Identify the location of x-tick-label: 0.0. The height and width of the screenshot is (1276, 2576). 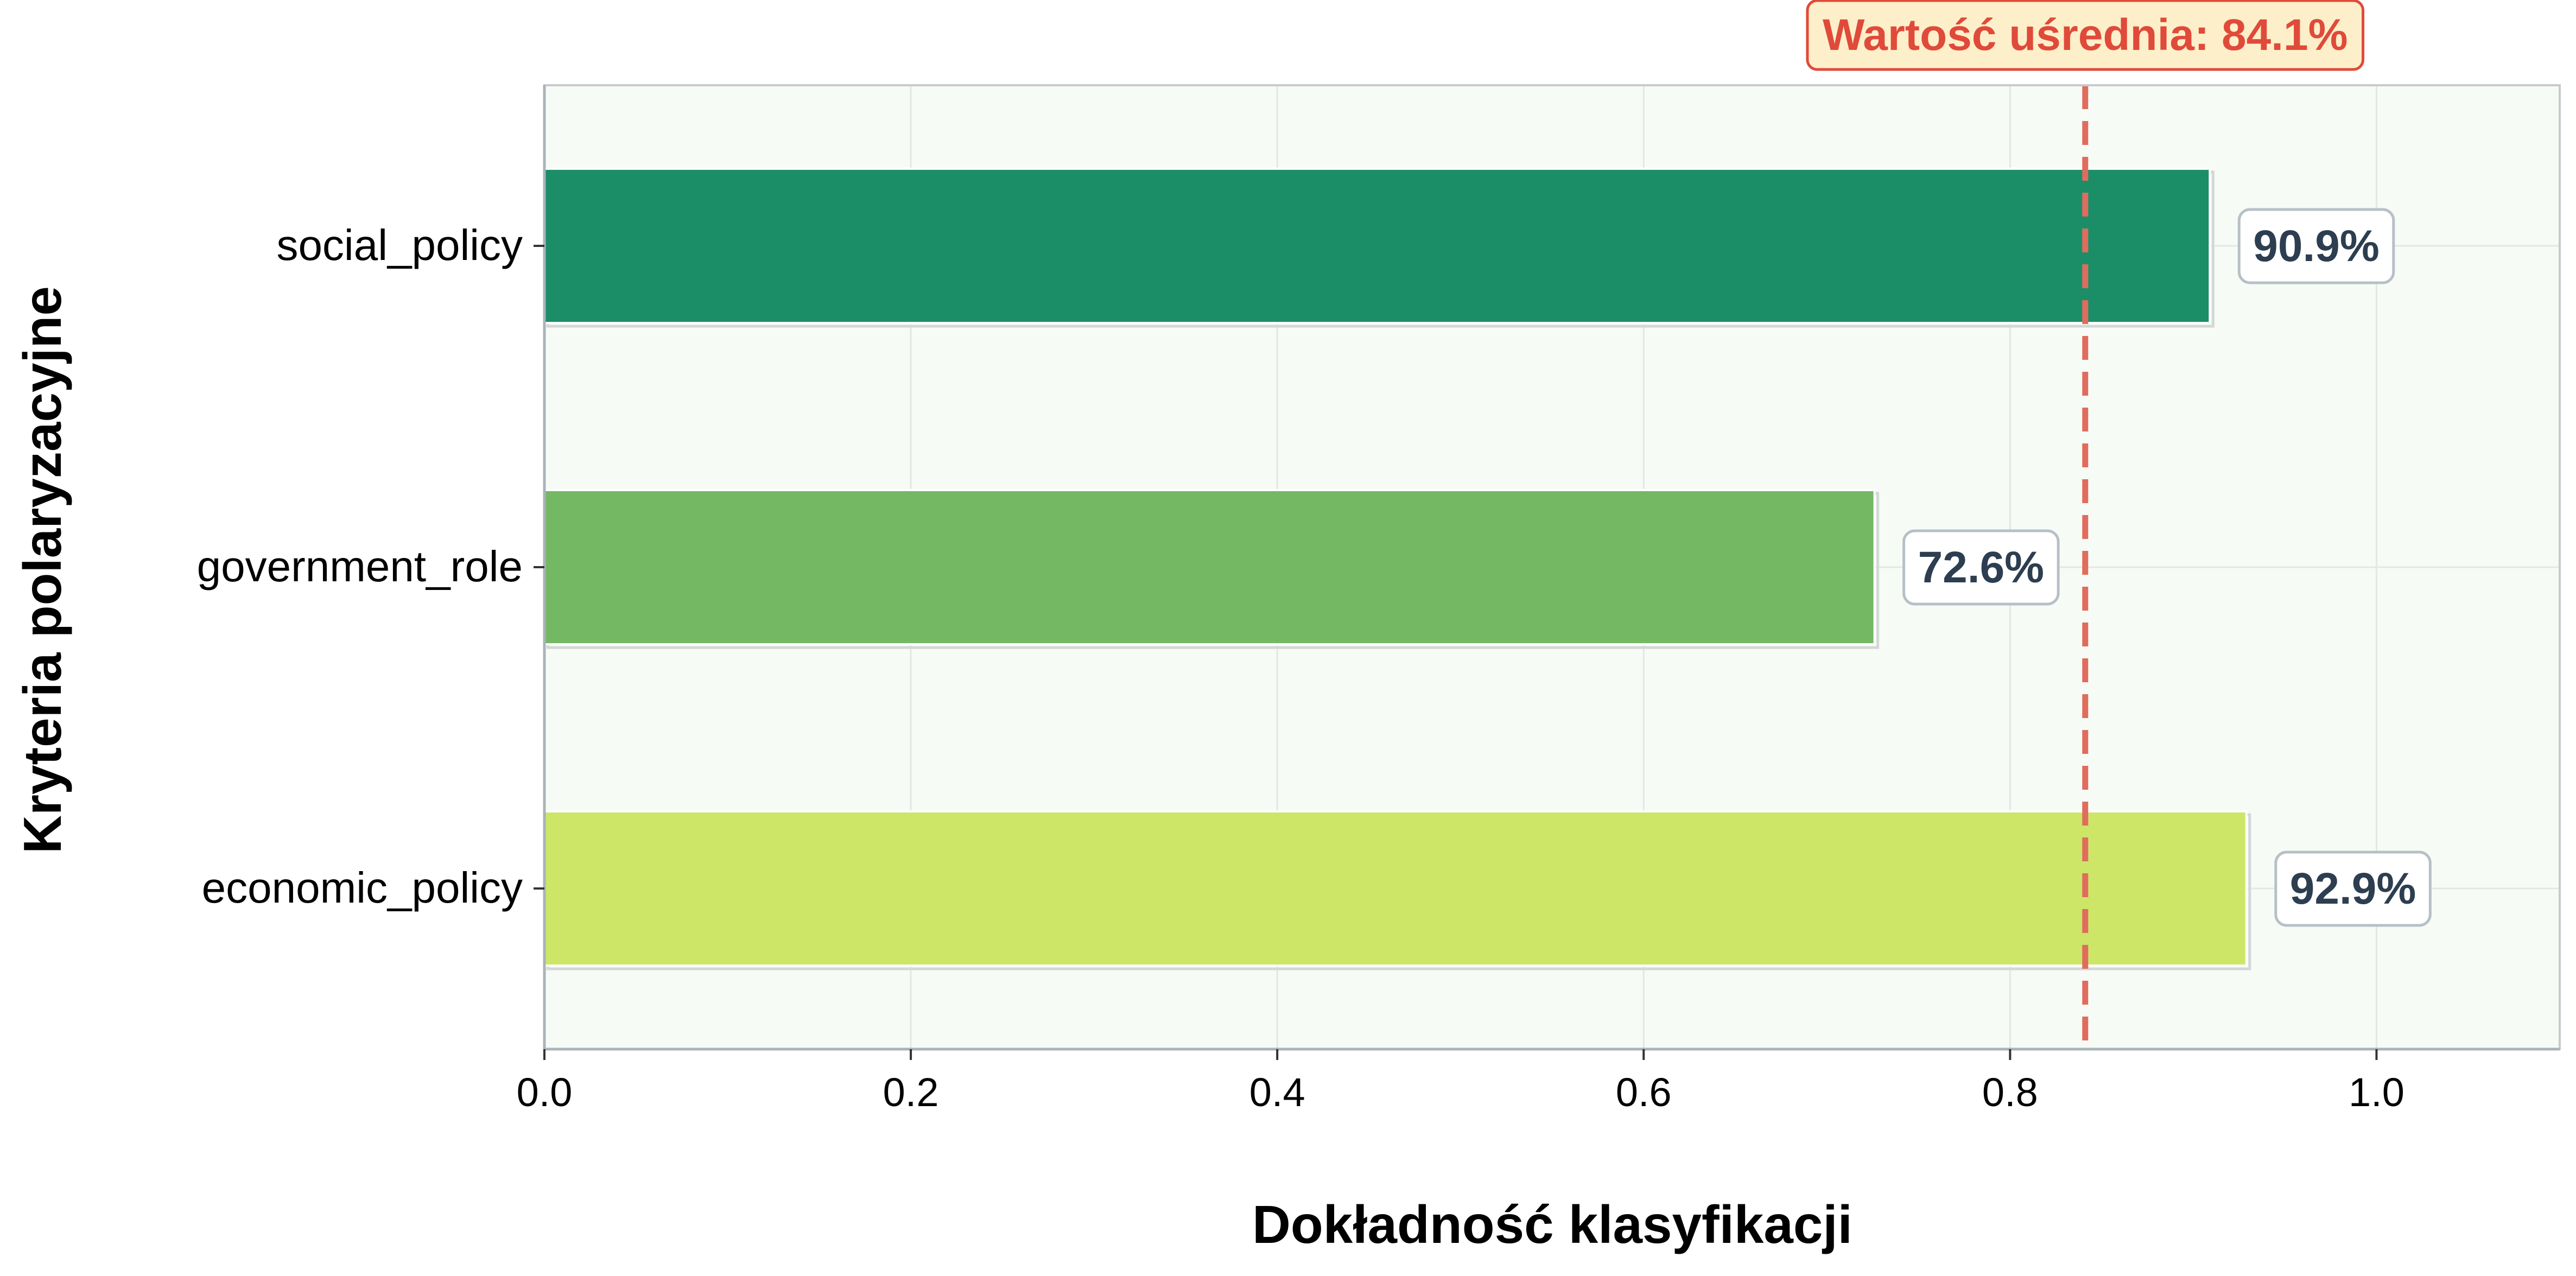
(545, 1092).